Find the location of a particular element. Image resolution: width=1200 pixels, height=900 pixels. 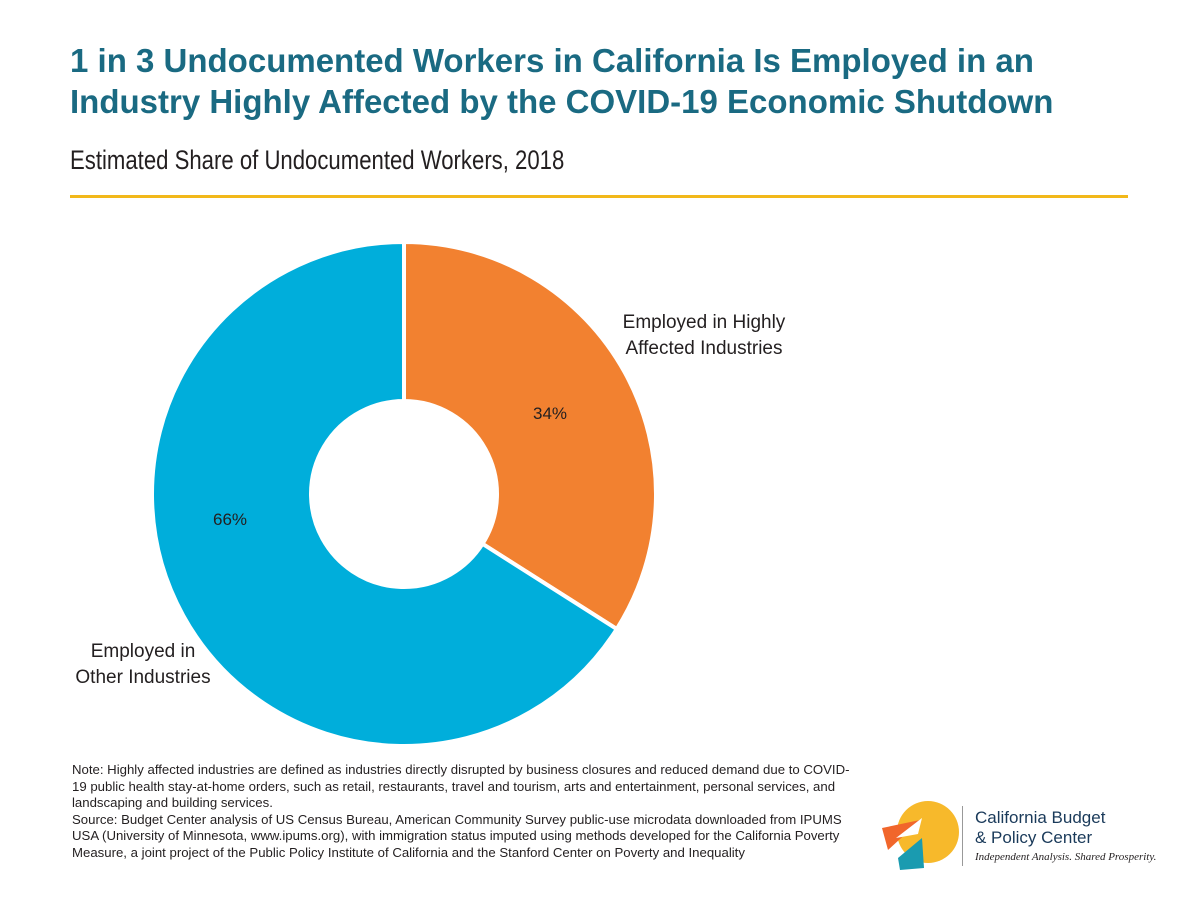

logo-name: California Budget & Policy Center is located at coordinates (1040, 828).